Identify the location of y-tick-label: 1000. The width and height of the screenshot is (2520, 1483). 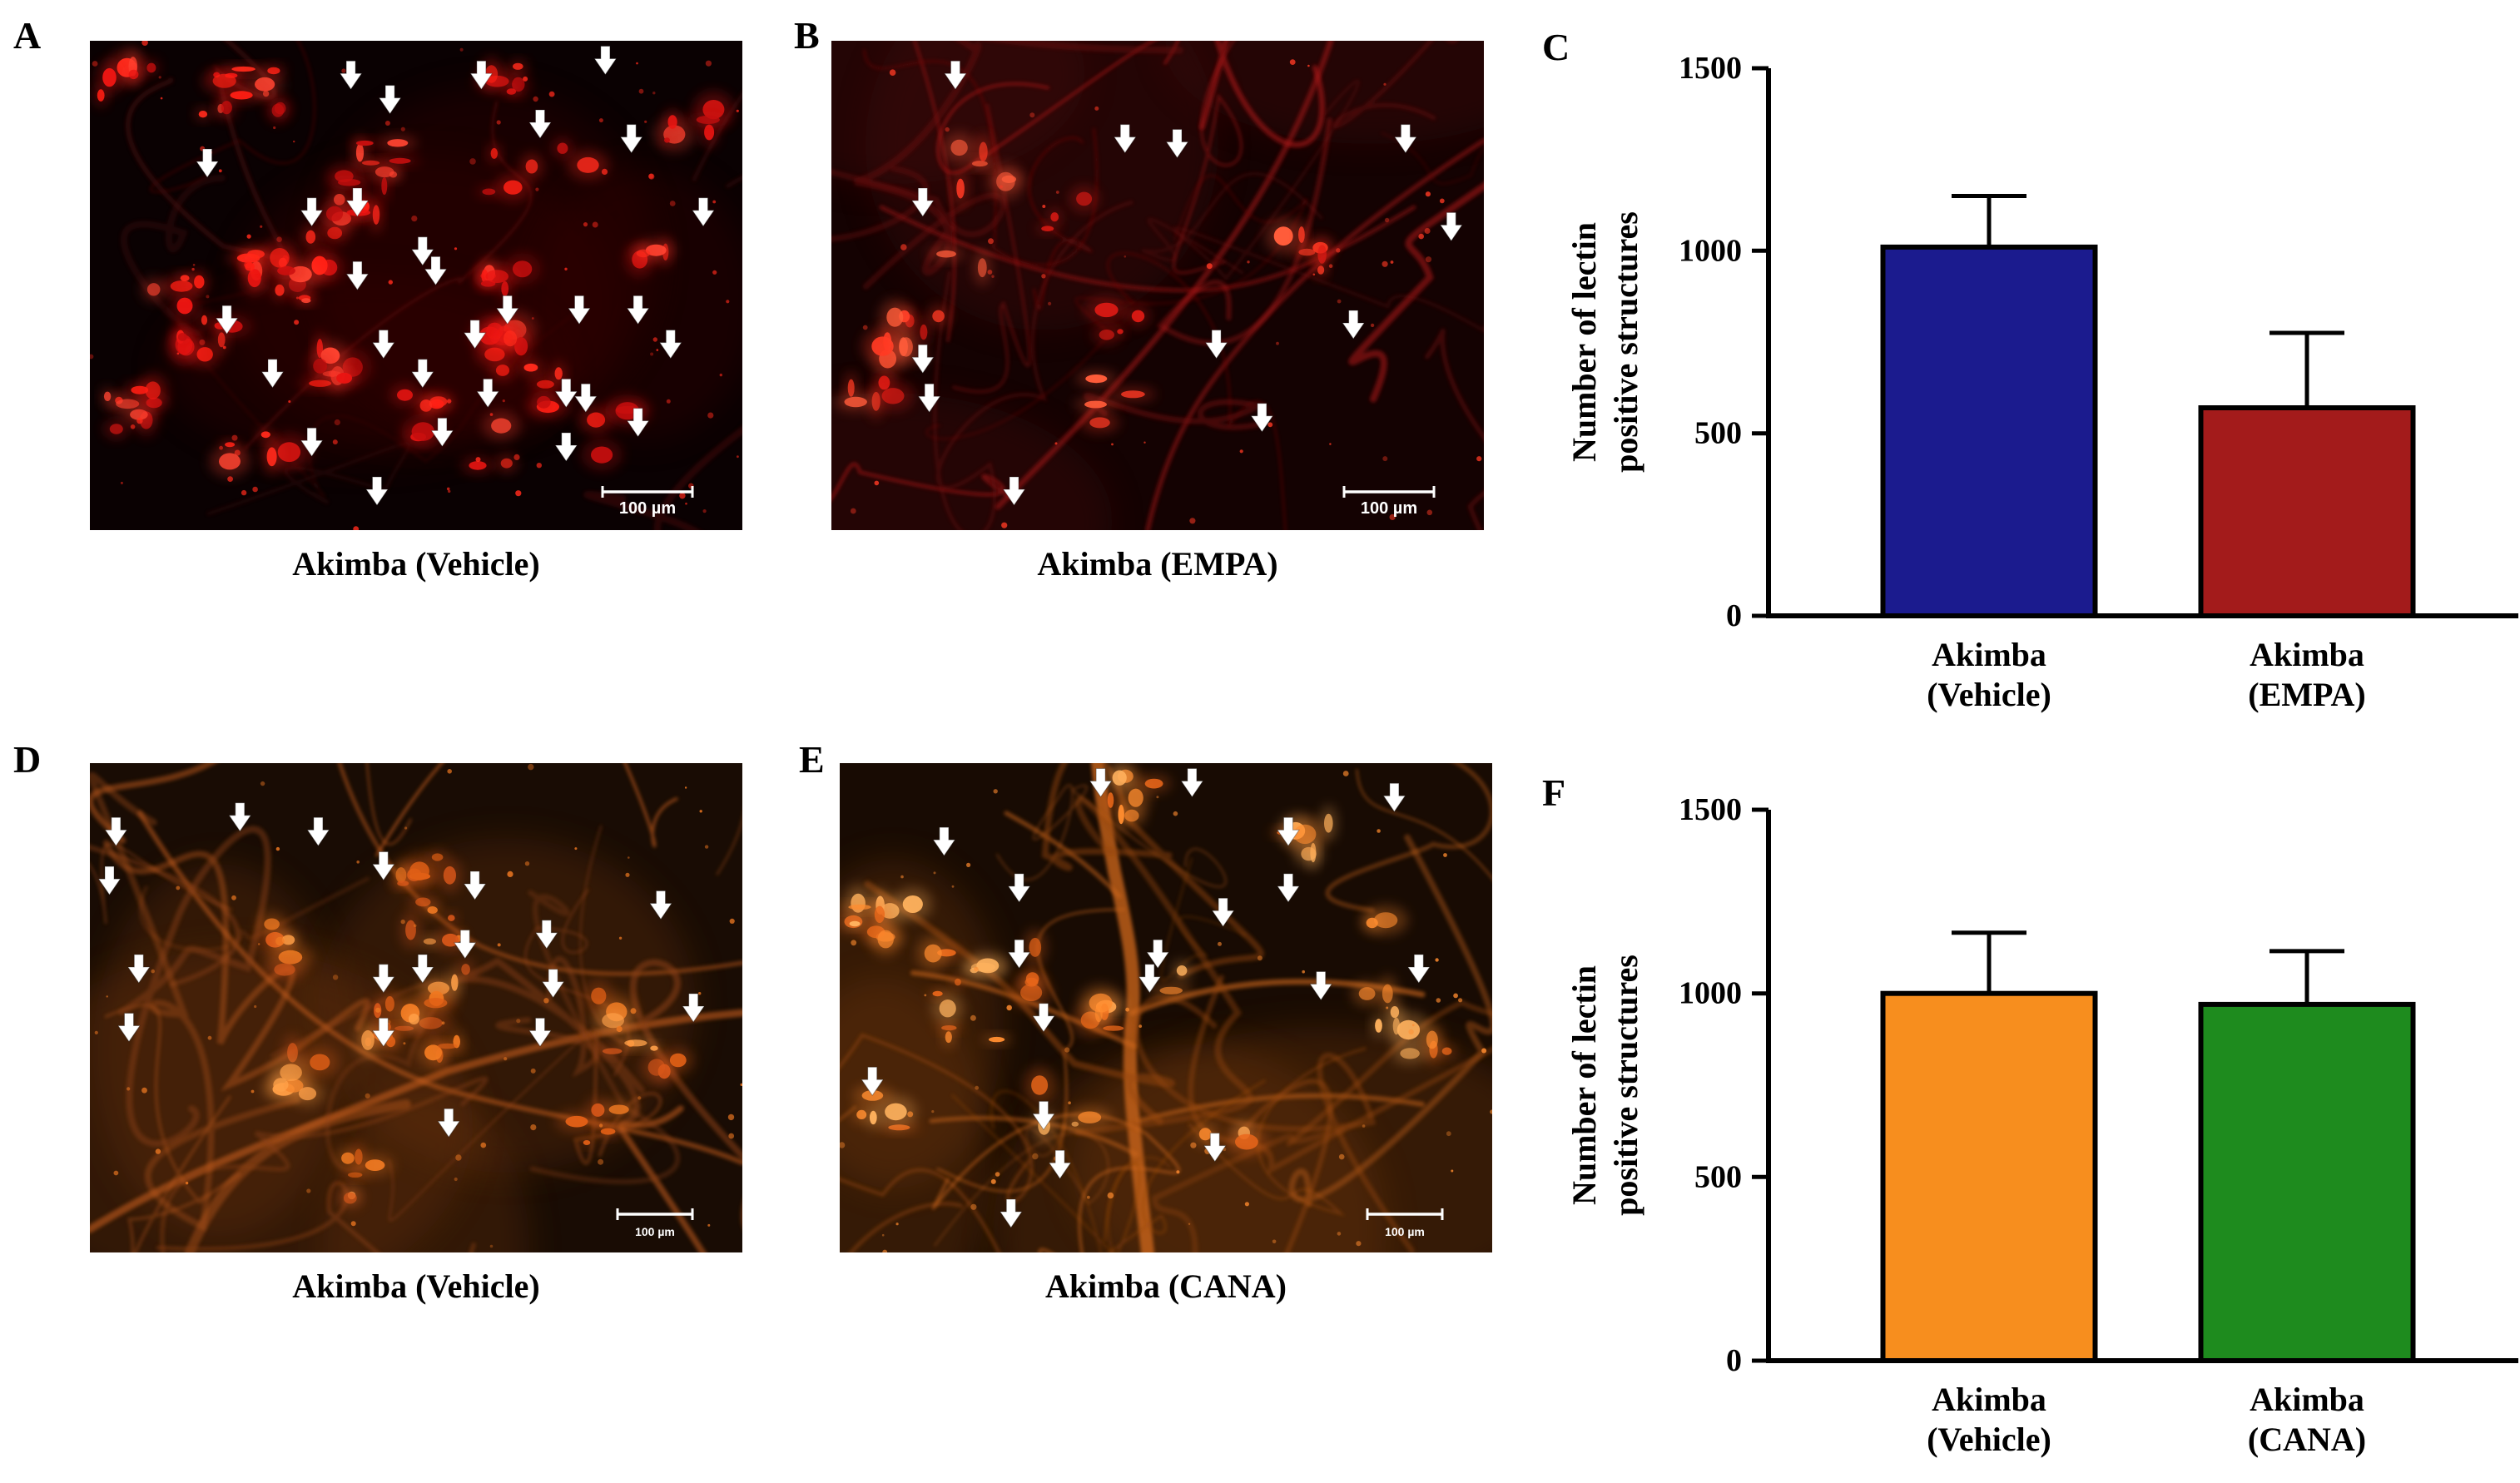
(1710, 993).